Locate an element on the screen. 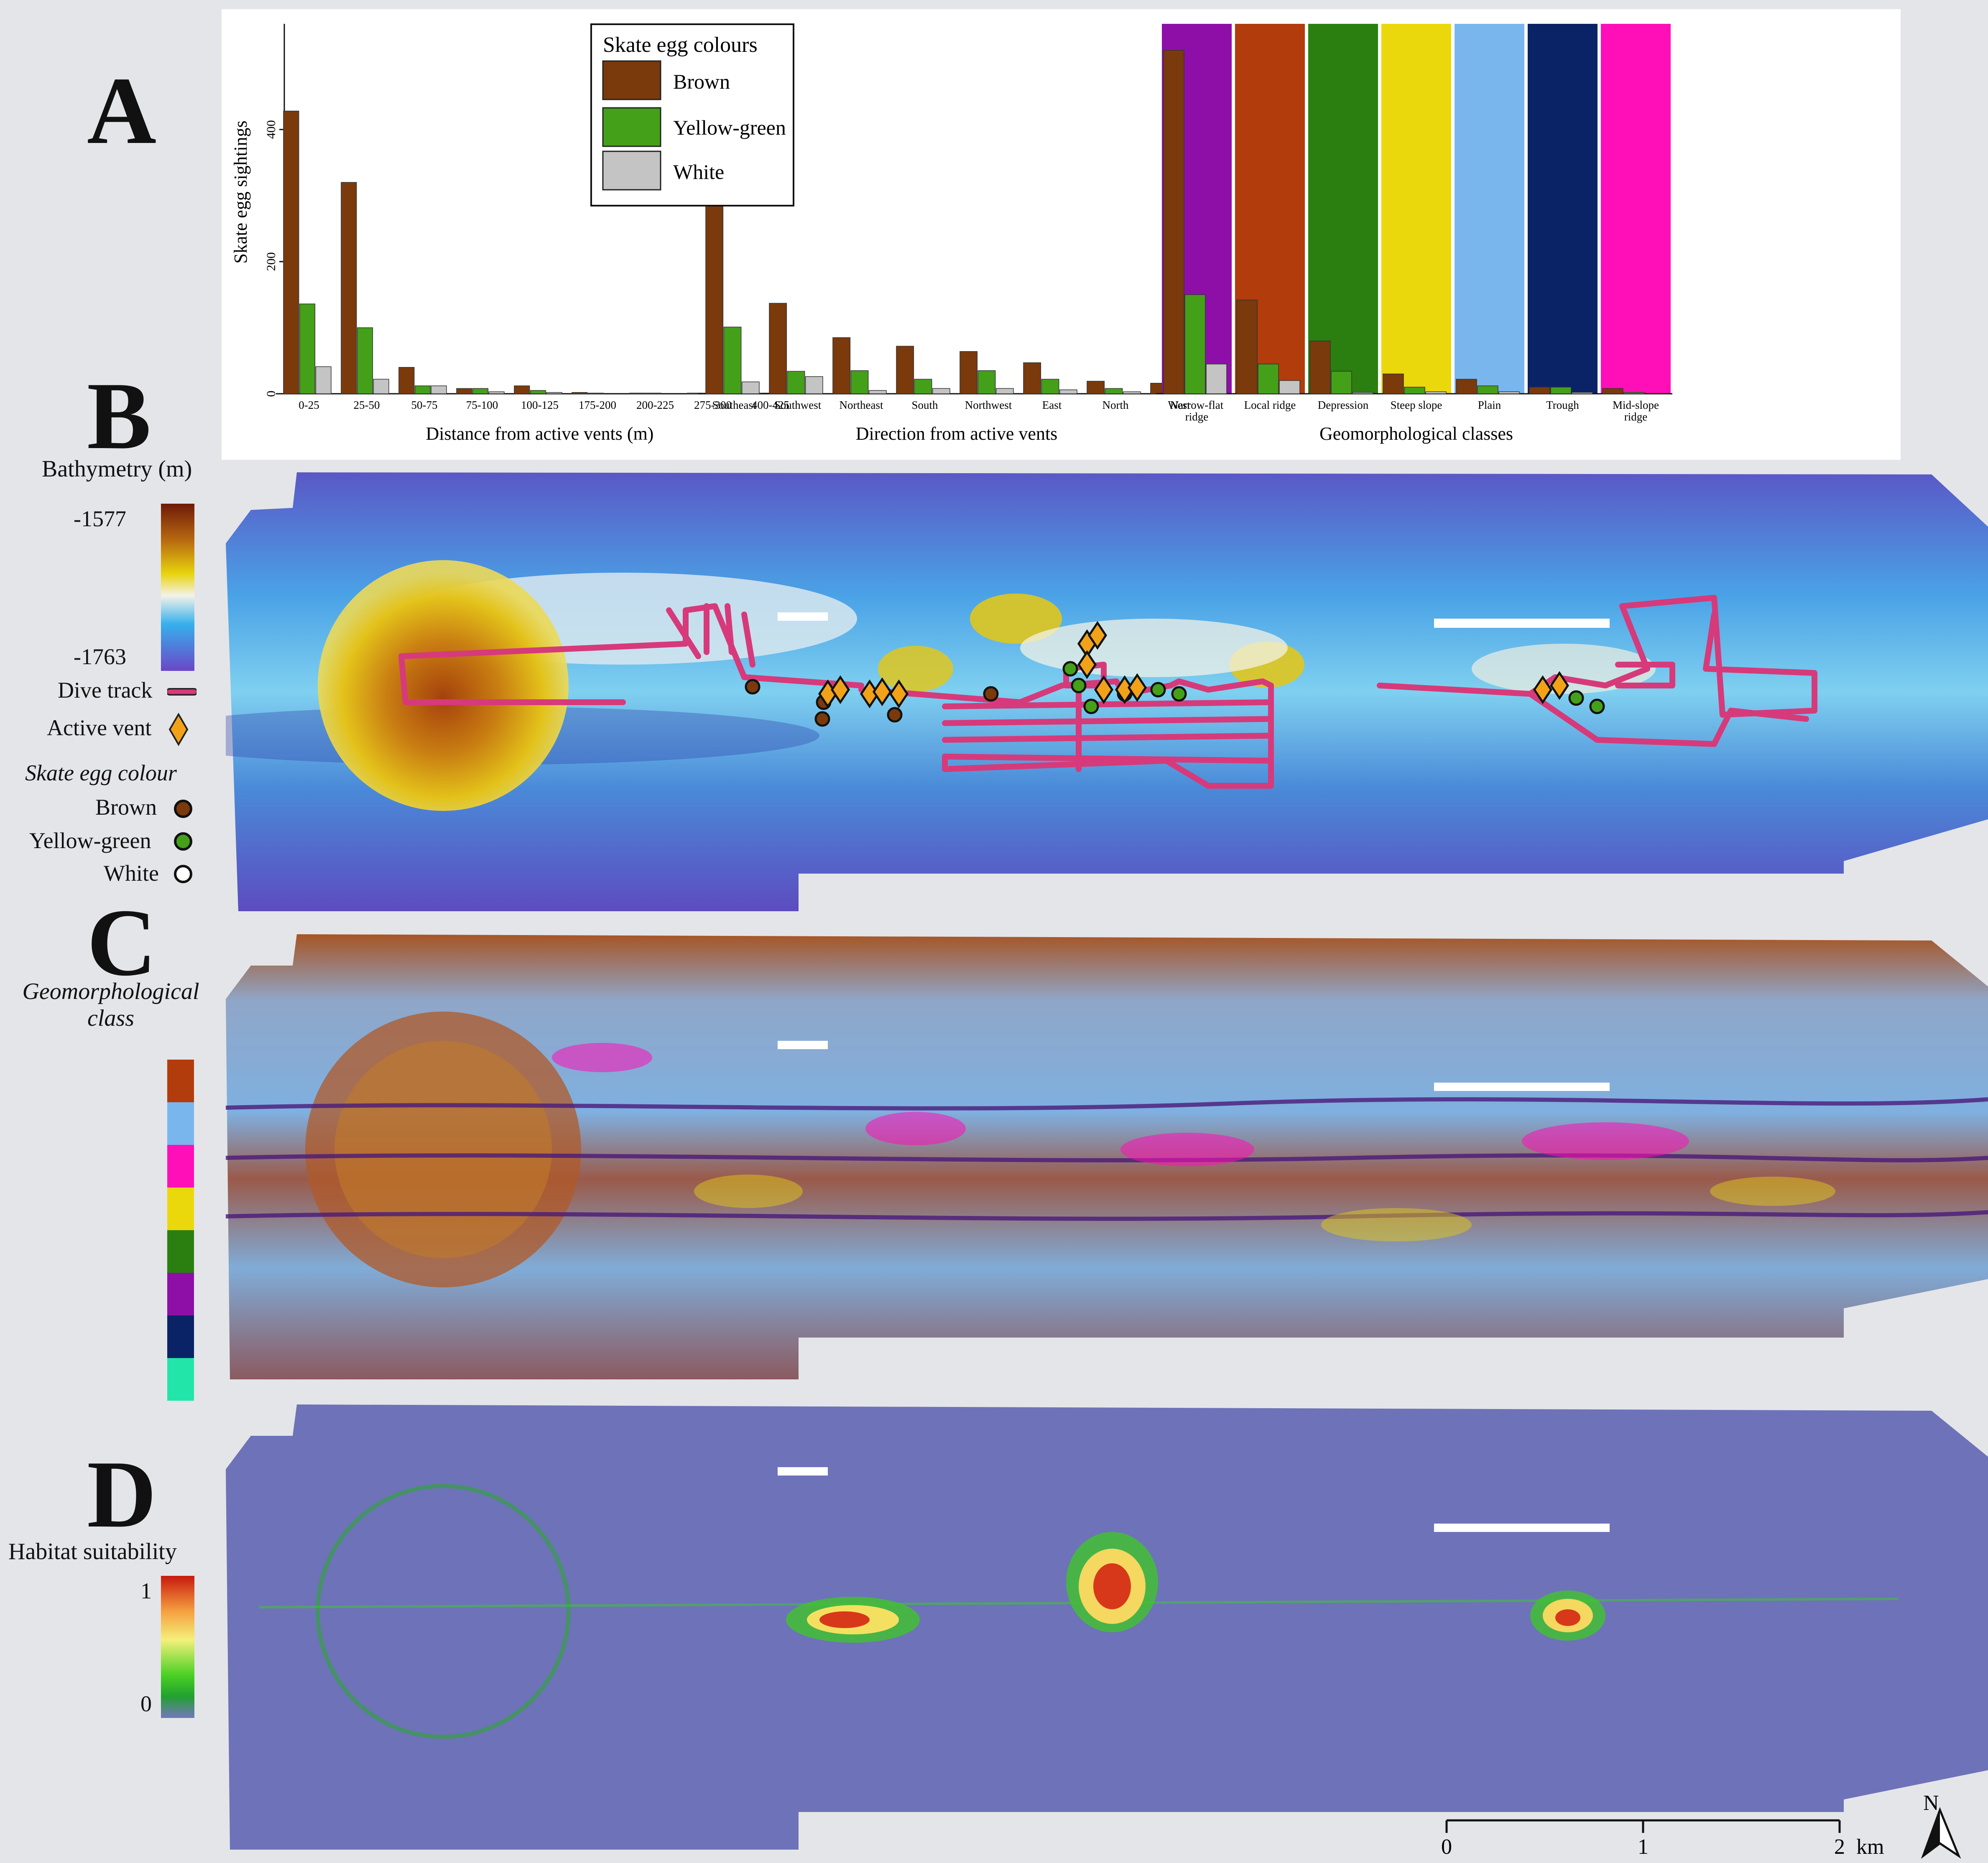 This screenshot has width=1988, height=1863. x-tick-label-100-125: 100-125 is located at coordinates (540, 405).